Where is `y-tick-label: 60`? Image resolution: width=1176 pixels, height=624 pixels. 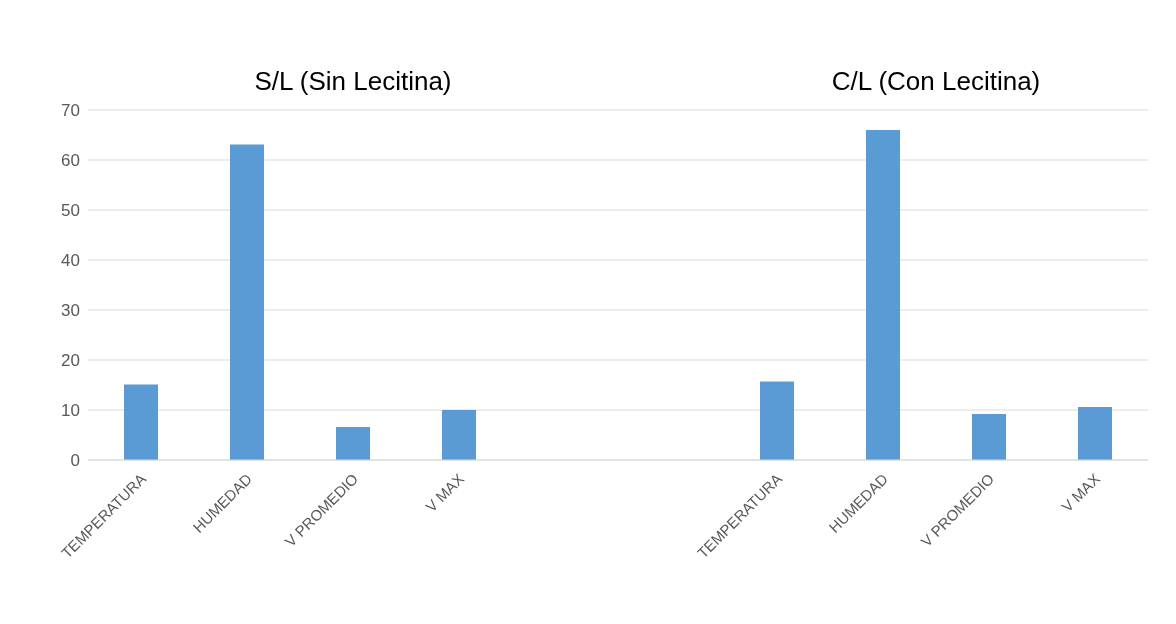
y-tick-label: 60 is located at coordinates (70, 161).